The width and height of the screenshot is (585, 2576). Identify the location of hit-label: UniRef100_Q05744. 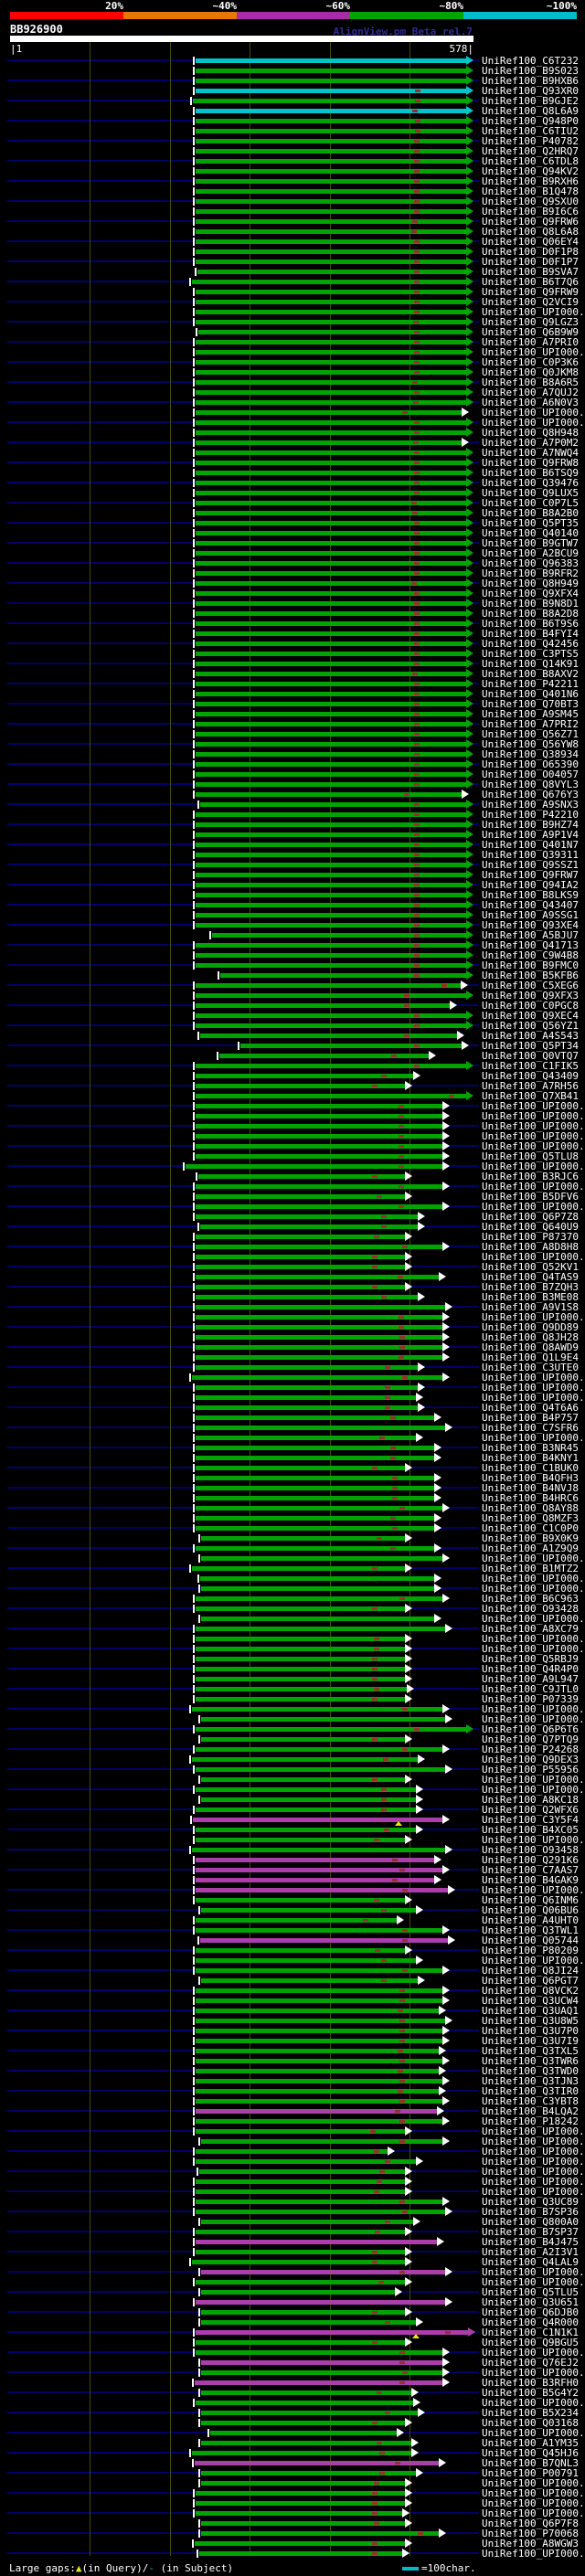
(531, 1940).